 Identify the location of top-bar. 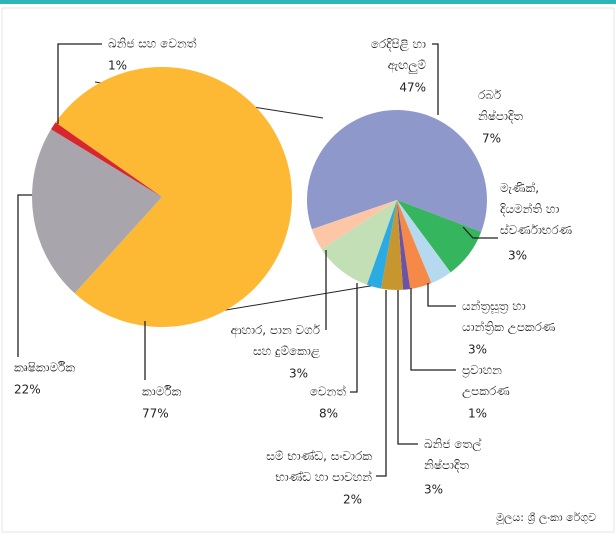
(308, 2).